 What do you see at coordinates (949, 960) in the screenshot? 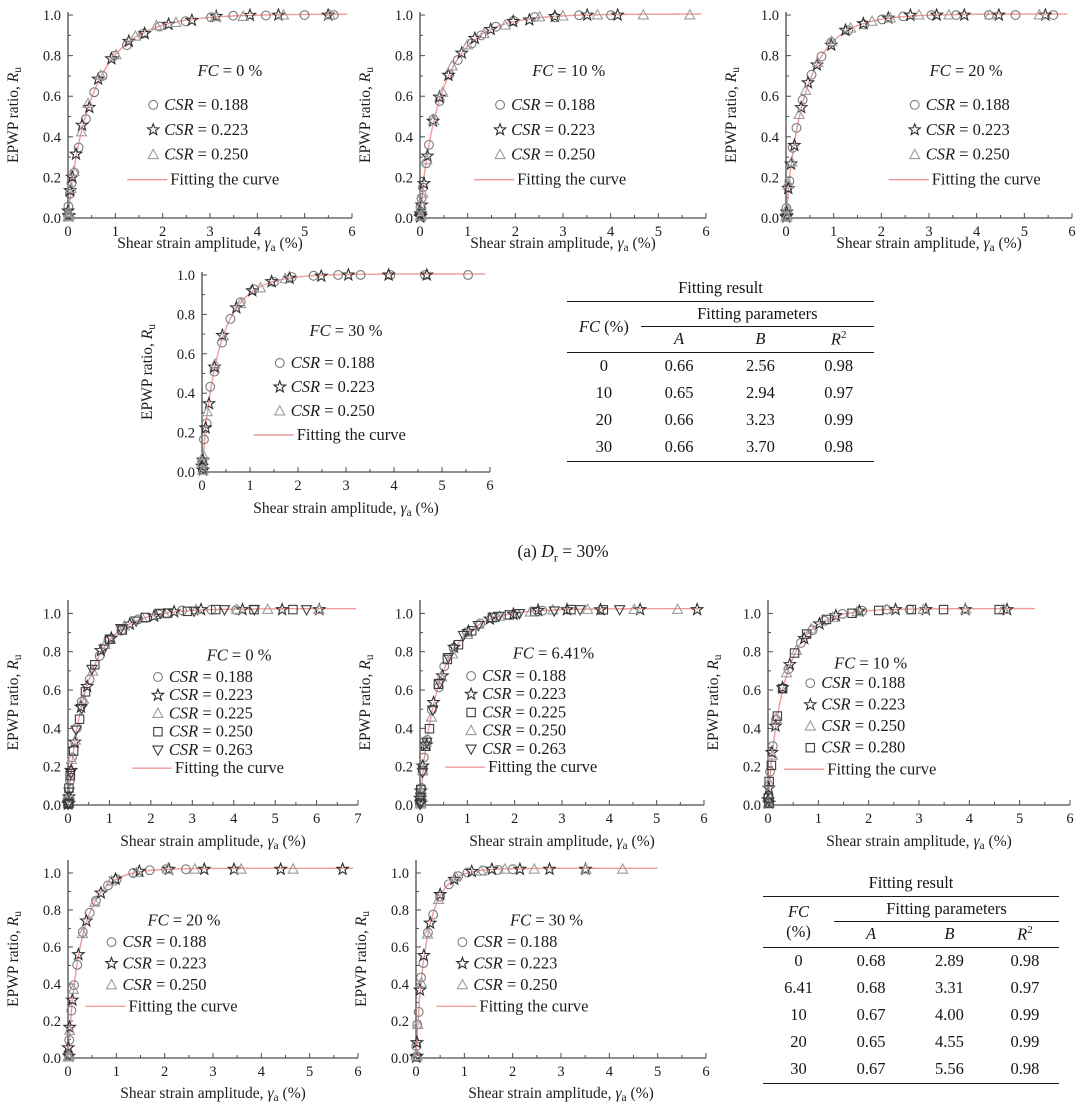
I see `table-cell: 2.89` at bounding box center [949, 960].